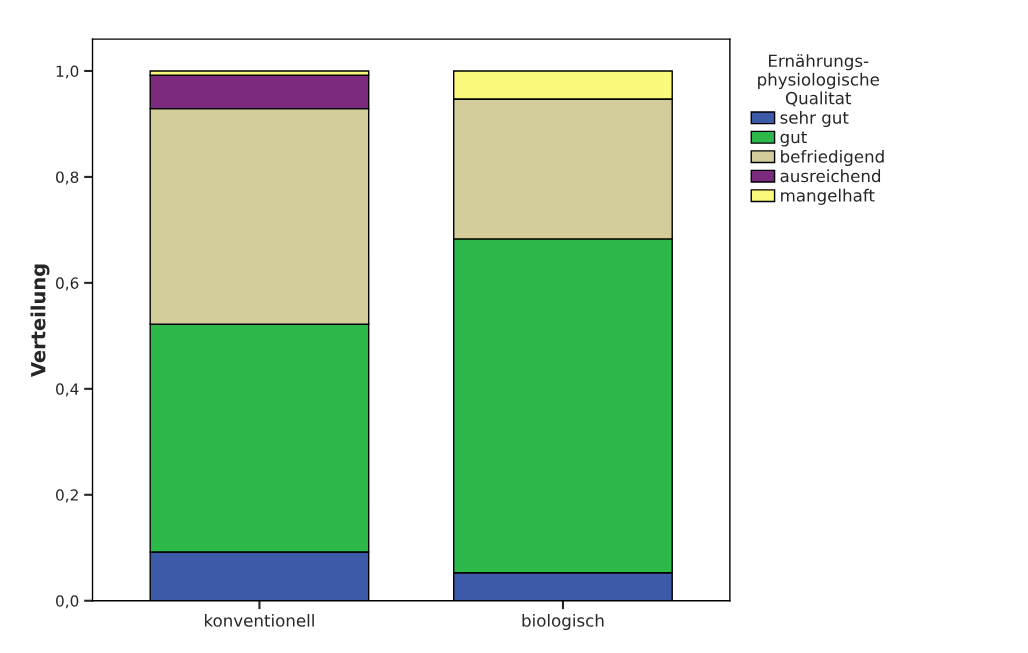 This screenshot has height=653, width=1028. What do you see at coordinates (67, 284) in the screenshot?
I see `y-tick-label: 0,6` at bounding box center [67, 284].